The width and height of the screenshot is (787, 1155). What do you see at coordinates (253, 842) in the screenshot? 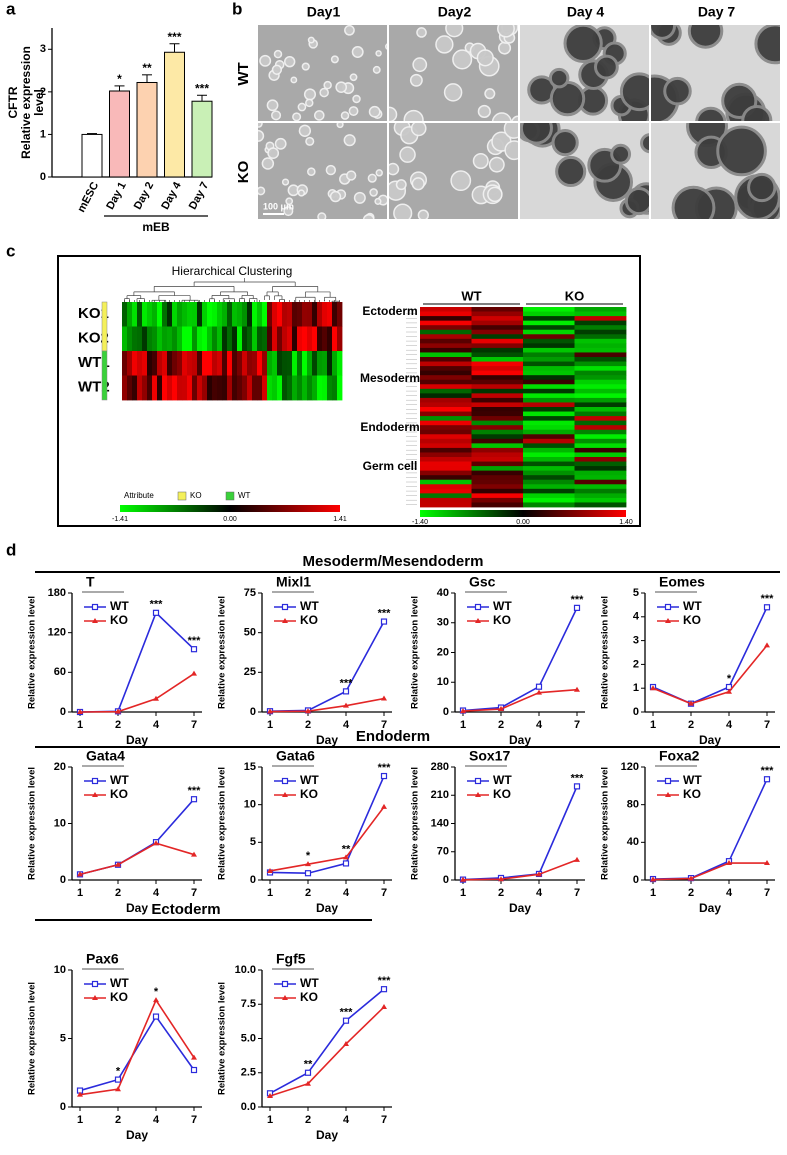
I see `y-tick-label: 5` at bounding box center [253, 842].